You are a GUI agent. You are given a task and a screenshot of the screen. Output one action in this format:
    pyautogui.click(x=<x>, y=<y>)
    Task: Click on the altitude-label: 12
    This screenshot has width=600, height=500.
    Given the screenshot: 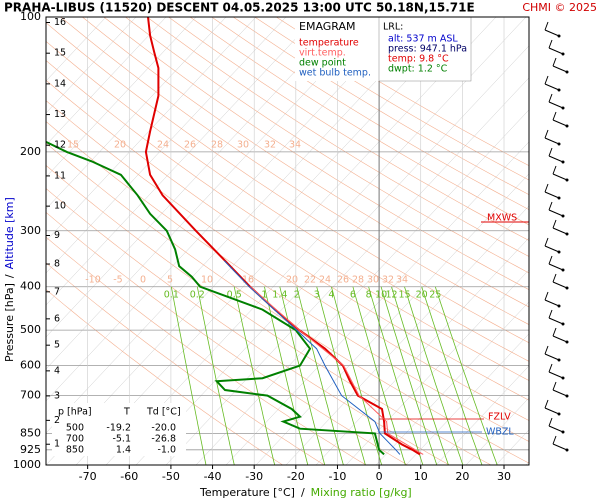 What is the action you would take?
    pyautogui.click(x=60, y=145)
    